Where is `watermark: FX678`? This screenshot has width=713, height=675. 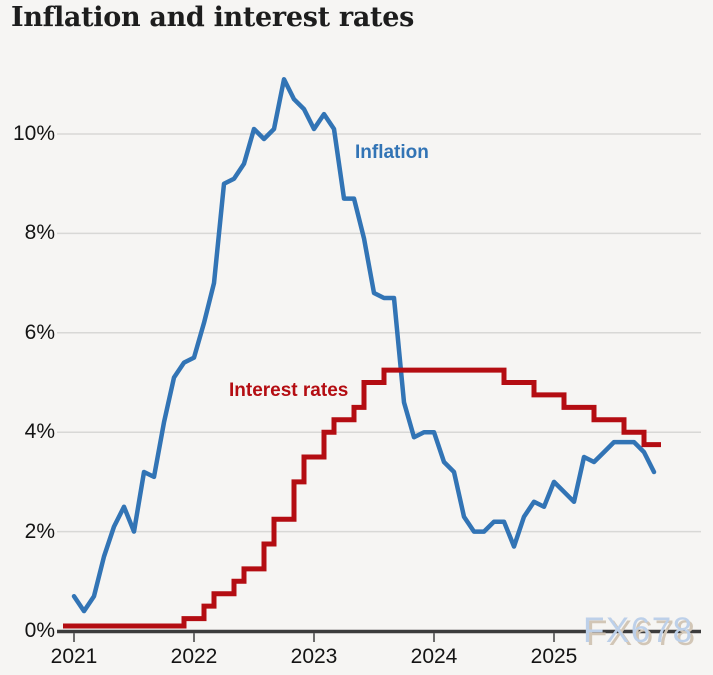
watermark: FX678 is located at coordinates (638, 630).